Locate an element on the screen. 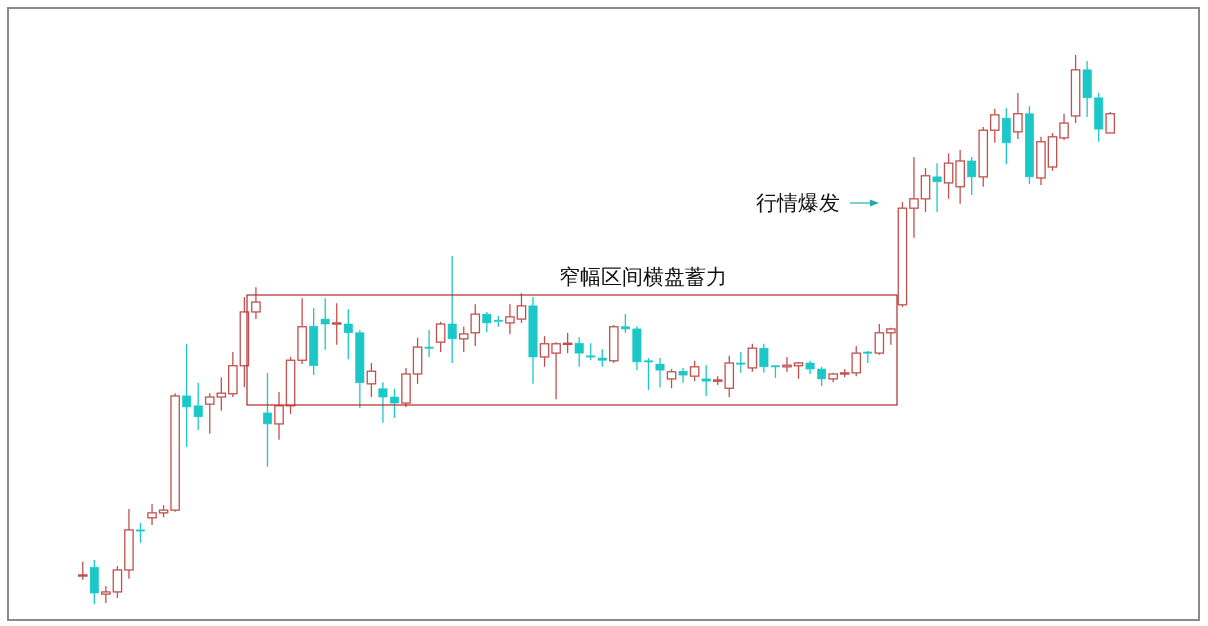  annotation: 窄幅区间横盘蓄力 is located at coordinates (643, 277).